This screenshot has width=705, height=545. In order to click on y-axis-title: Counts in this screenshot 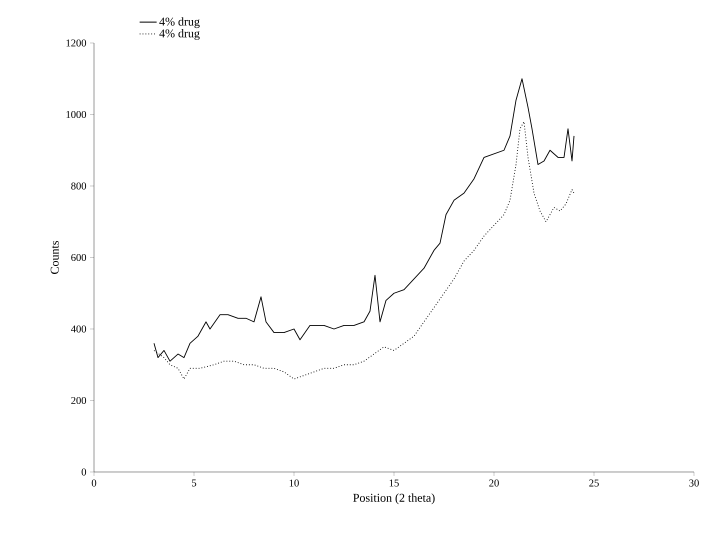, I will do `click(54, 257)`.